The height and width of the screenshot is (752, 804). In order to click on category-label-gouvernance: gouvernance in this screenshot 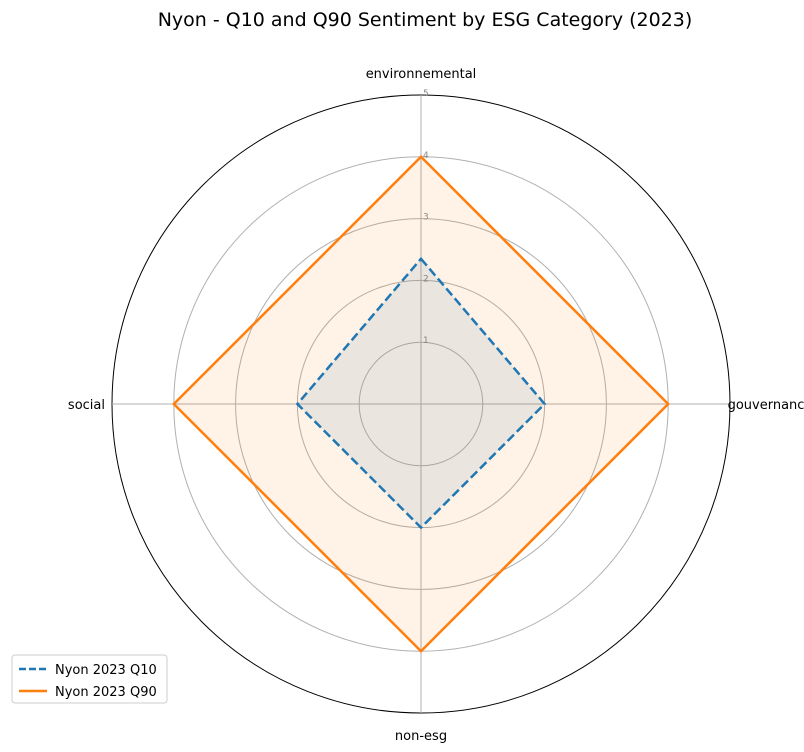, I will do `click(766, 405)`.